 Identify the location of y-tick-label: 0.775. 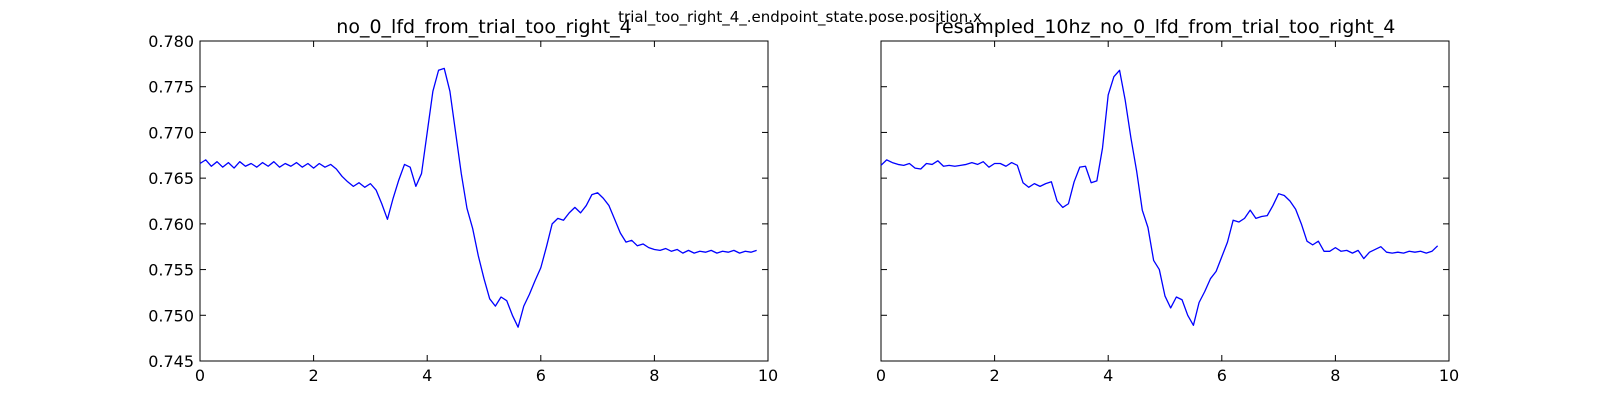
(171, 87).